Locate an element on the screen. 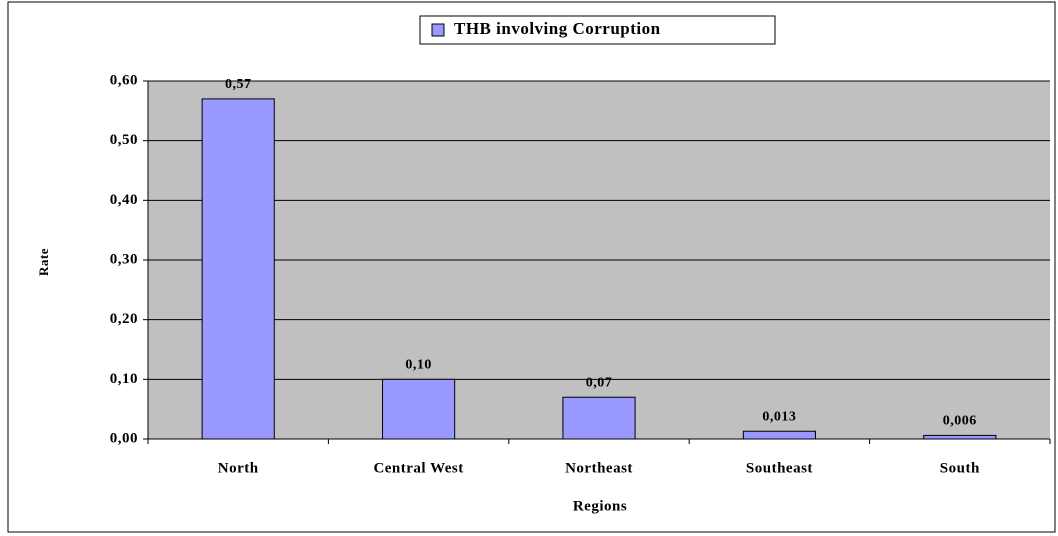 This screenshot has height=536, width=1058. y-axis-label: Rate is located at coordinates (43, 262).